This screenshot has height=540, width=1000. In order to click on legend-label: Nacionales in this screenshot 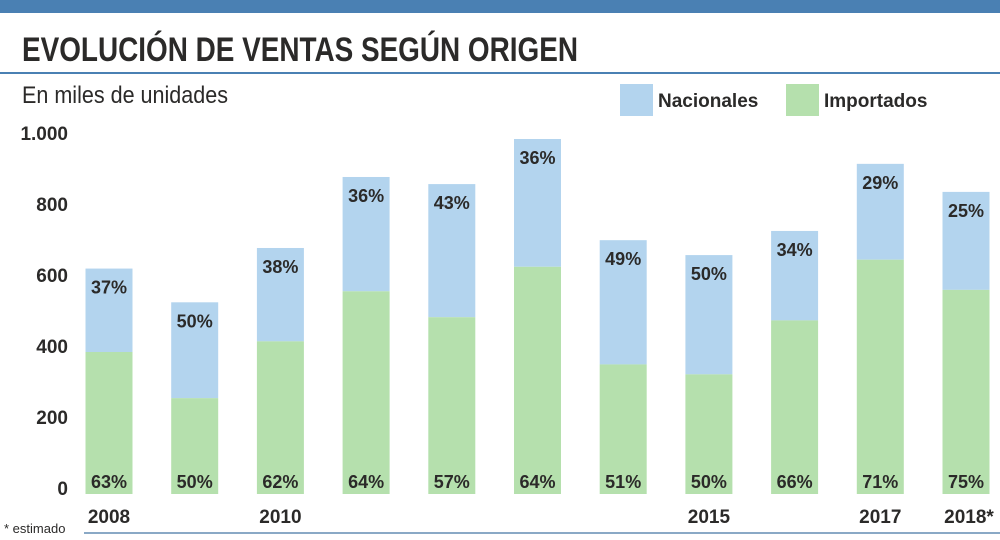, I will do `click(708, 101)`.